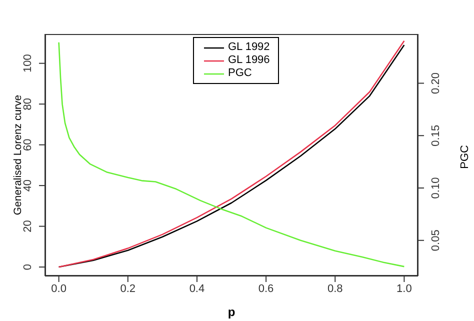 Image resolution: width=474 pixels, height=321 pixels. I want to click on y-tick-label: 0, so click(28, 267).